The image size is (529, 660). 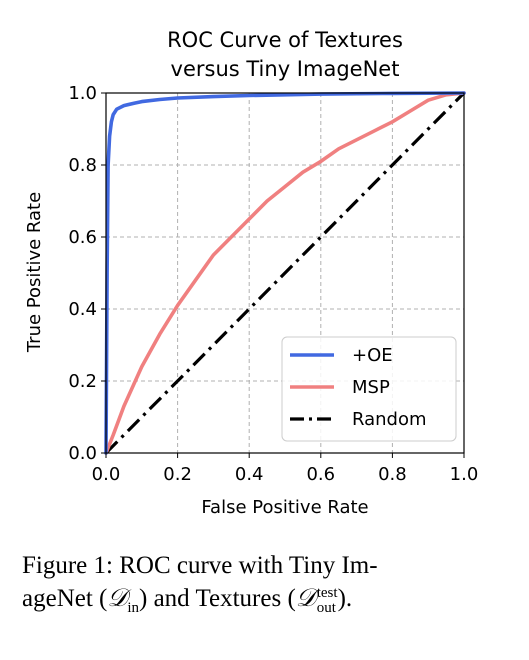 I want to click on legend-label: Random, so click(x=389, y=419).